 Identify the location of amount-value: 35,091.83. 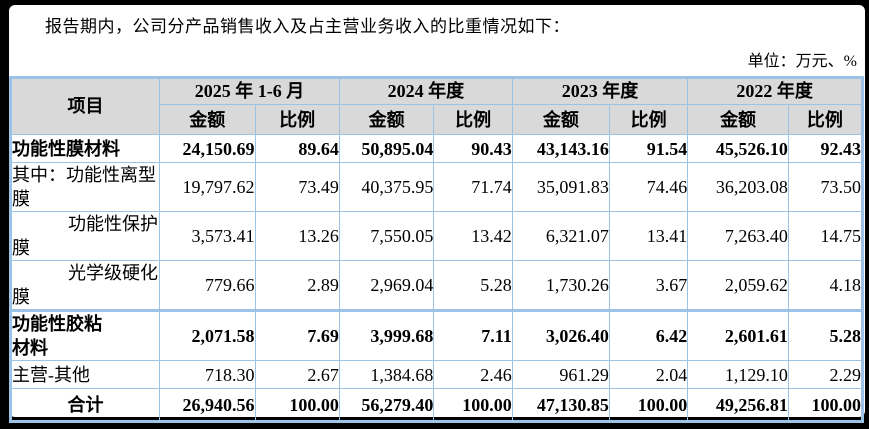
(560, 187).